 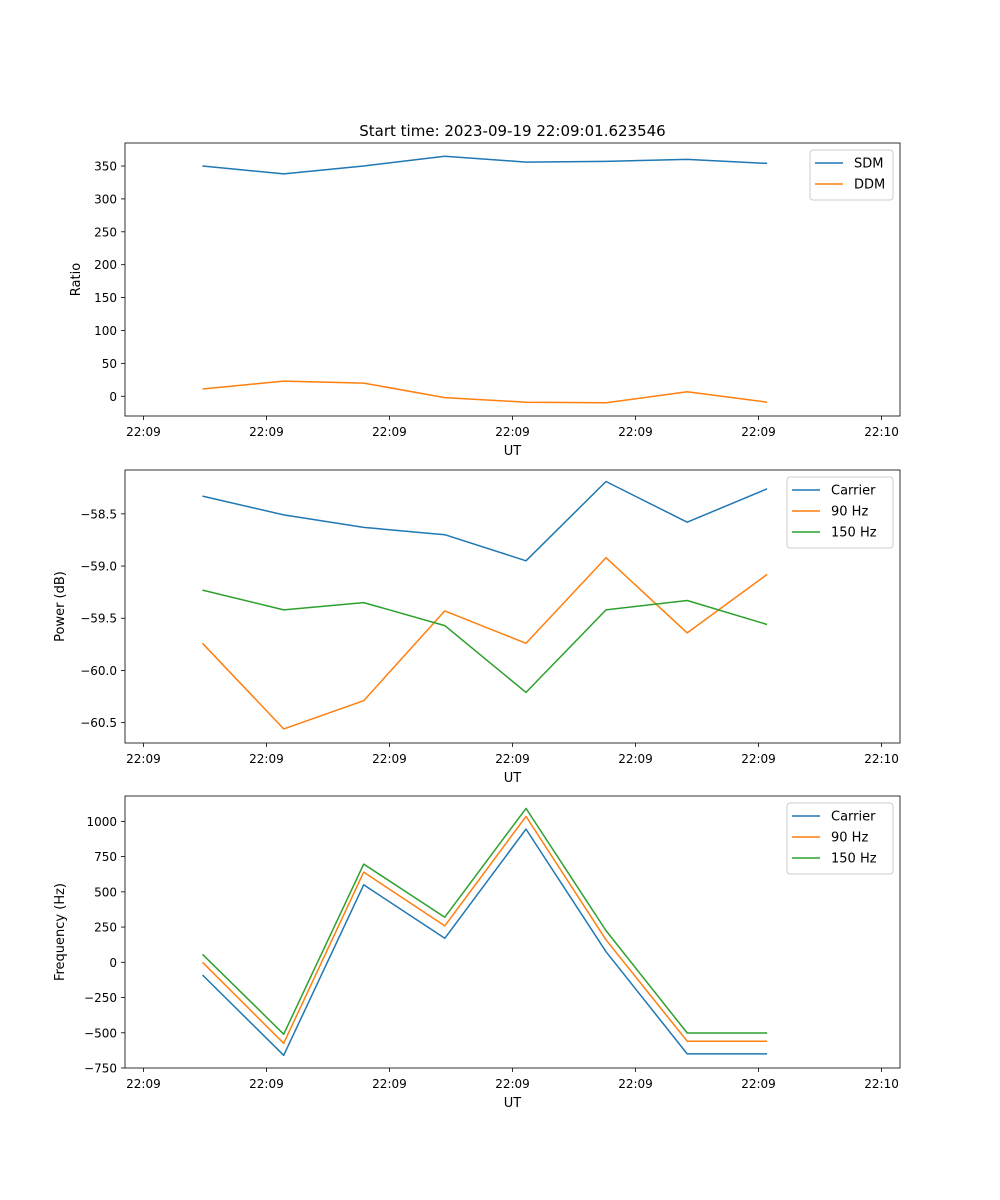 What do you see at coordinates (105, 167) in the screenshot?
I see `chart-1-y-tick-label: 350` at bounding box center [105, 167].